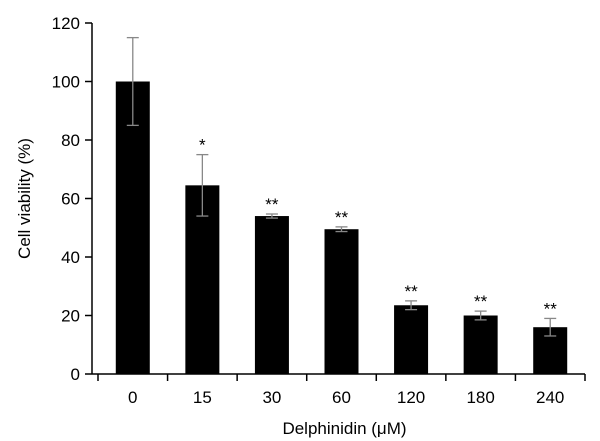 The height and width of the screenshot is (441, 600). Describe the element at coordinates (550, 397) in the screenshot. I see `x-tick-label: 240` at that location.